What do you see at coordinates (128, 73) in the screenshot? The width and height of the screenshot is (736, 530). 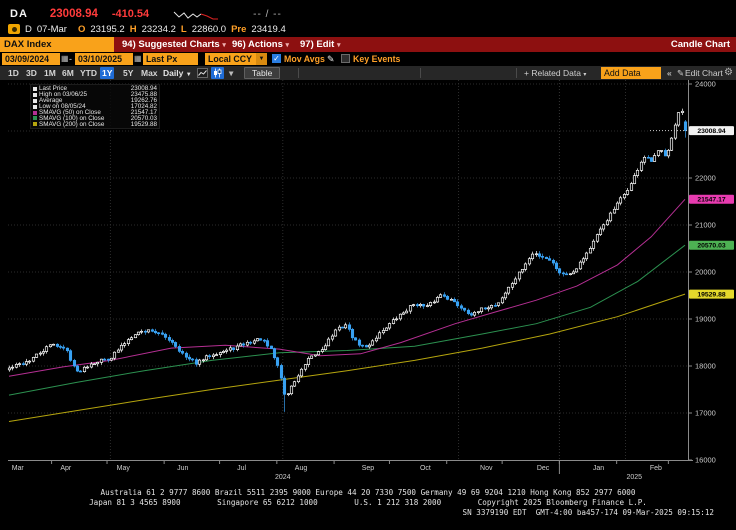 I see `tab-5y: 5Y` at bounding box center [128, 73].